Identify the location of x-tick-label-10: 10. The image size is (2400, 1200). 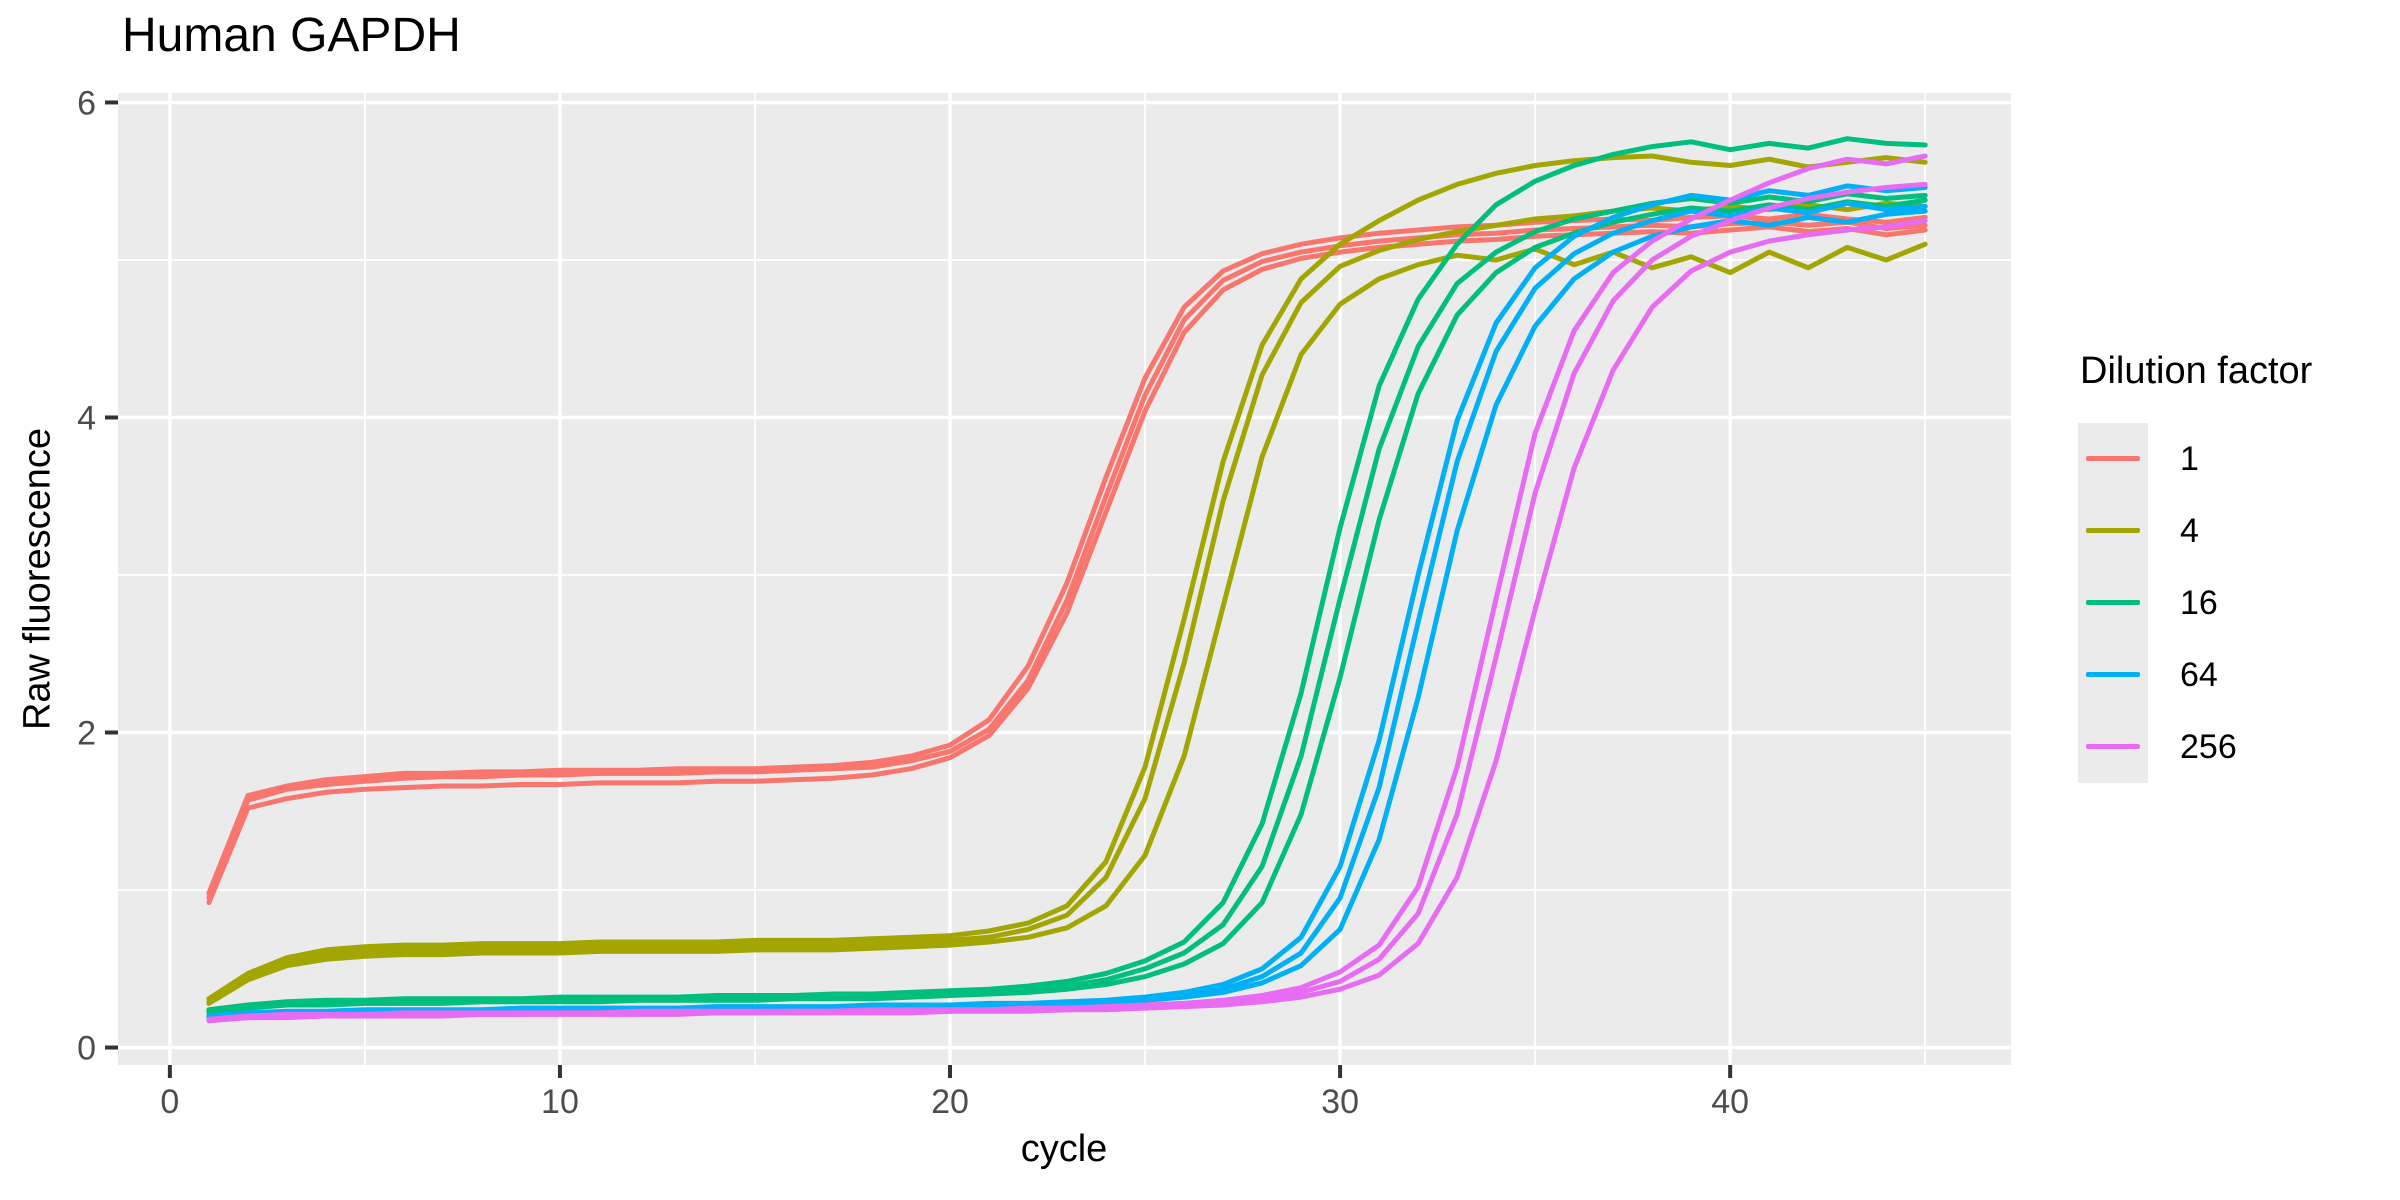
(560, 1102).